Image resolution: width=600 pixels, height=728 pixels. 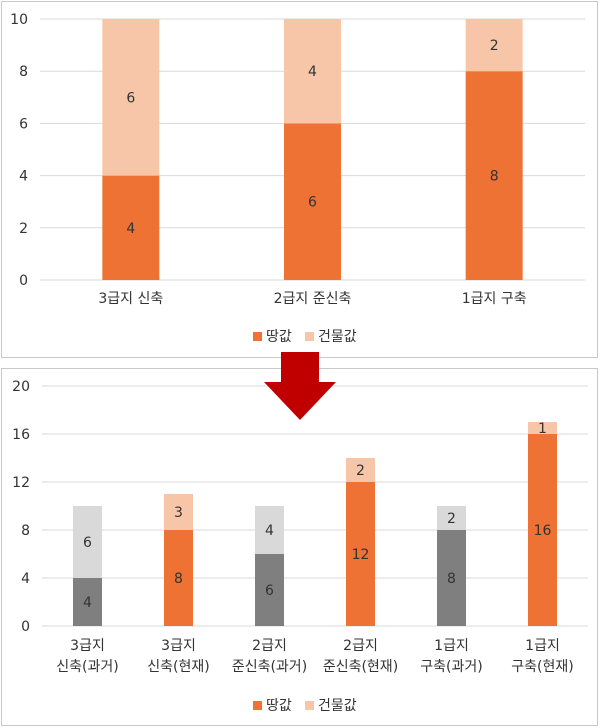 I want to click on y-tick-label: 10, so click(x=19, y=20).